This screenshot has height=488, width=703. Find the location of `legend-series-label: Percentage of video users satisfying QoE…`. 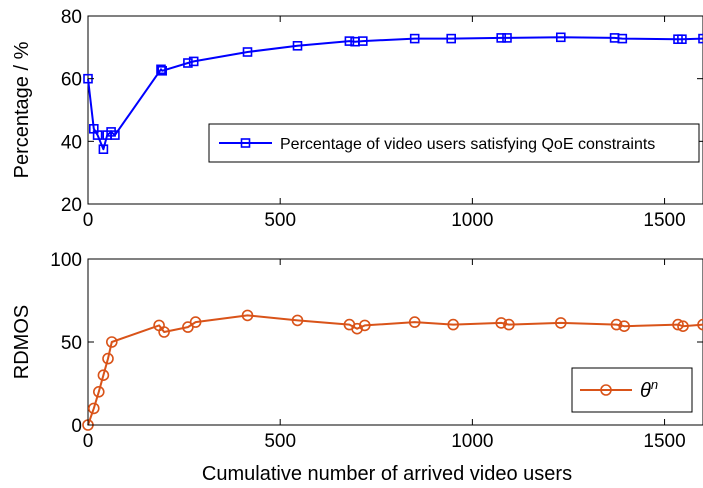

legend-series-label: Percentage of video users satisfying QoE… is located at coordinates (467, 144).